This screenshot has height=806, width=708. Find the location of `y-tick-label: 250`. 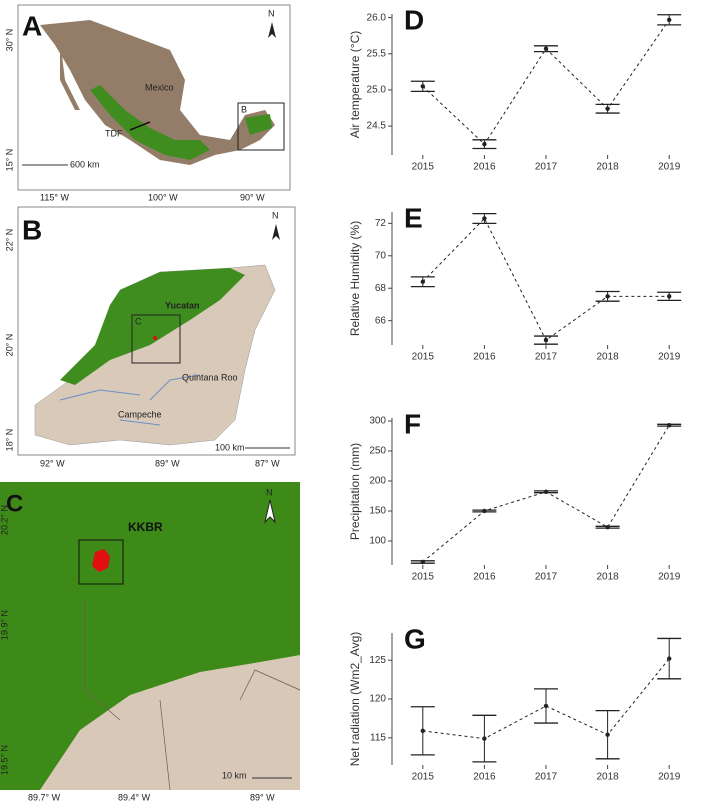

y-tick-label: 250 is located at coordinates (377, 451).